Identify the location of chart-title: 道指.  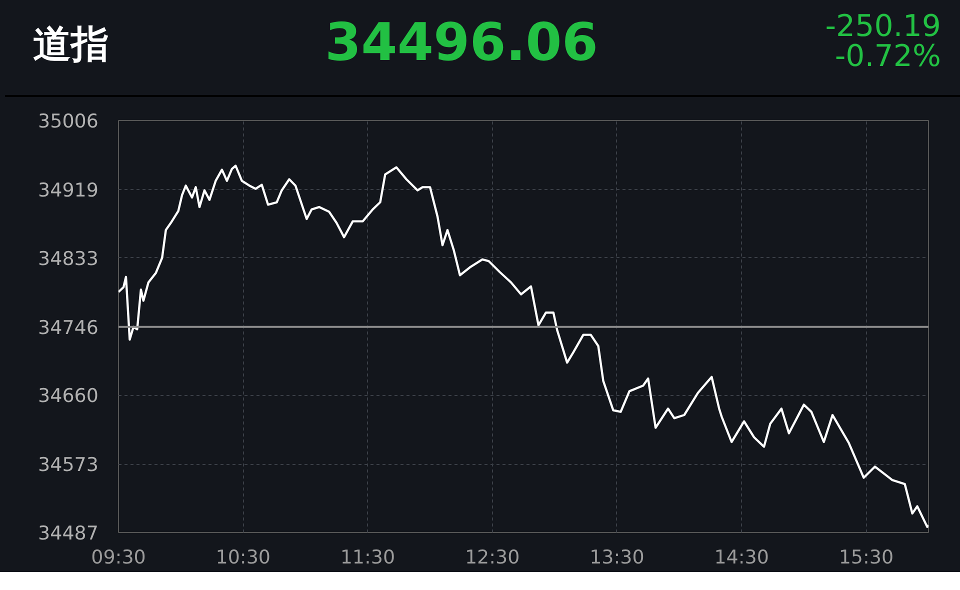
(71, 44).